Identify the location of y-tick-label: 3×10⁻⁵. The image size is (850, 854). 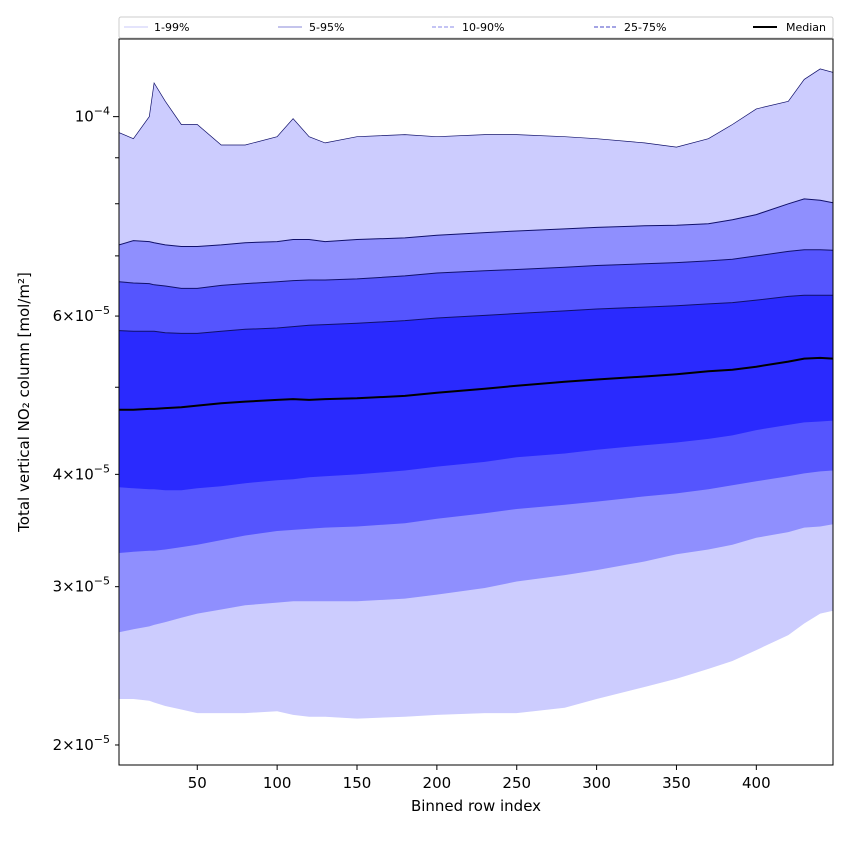
(81, 585).